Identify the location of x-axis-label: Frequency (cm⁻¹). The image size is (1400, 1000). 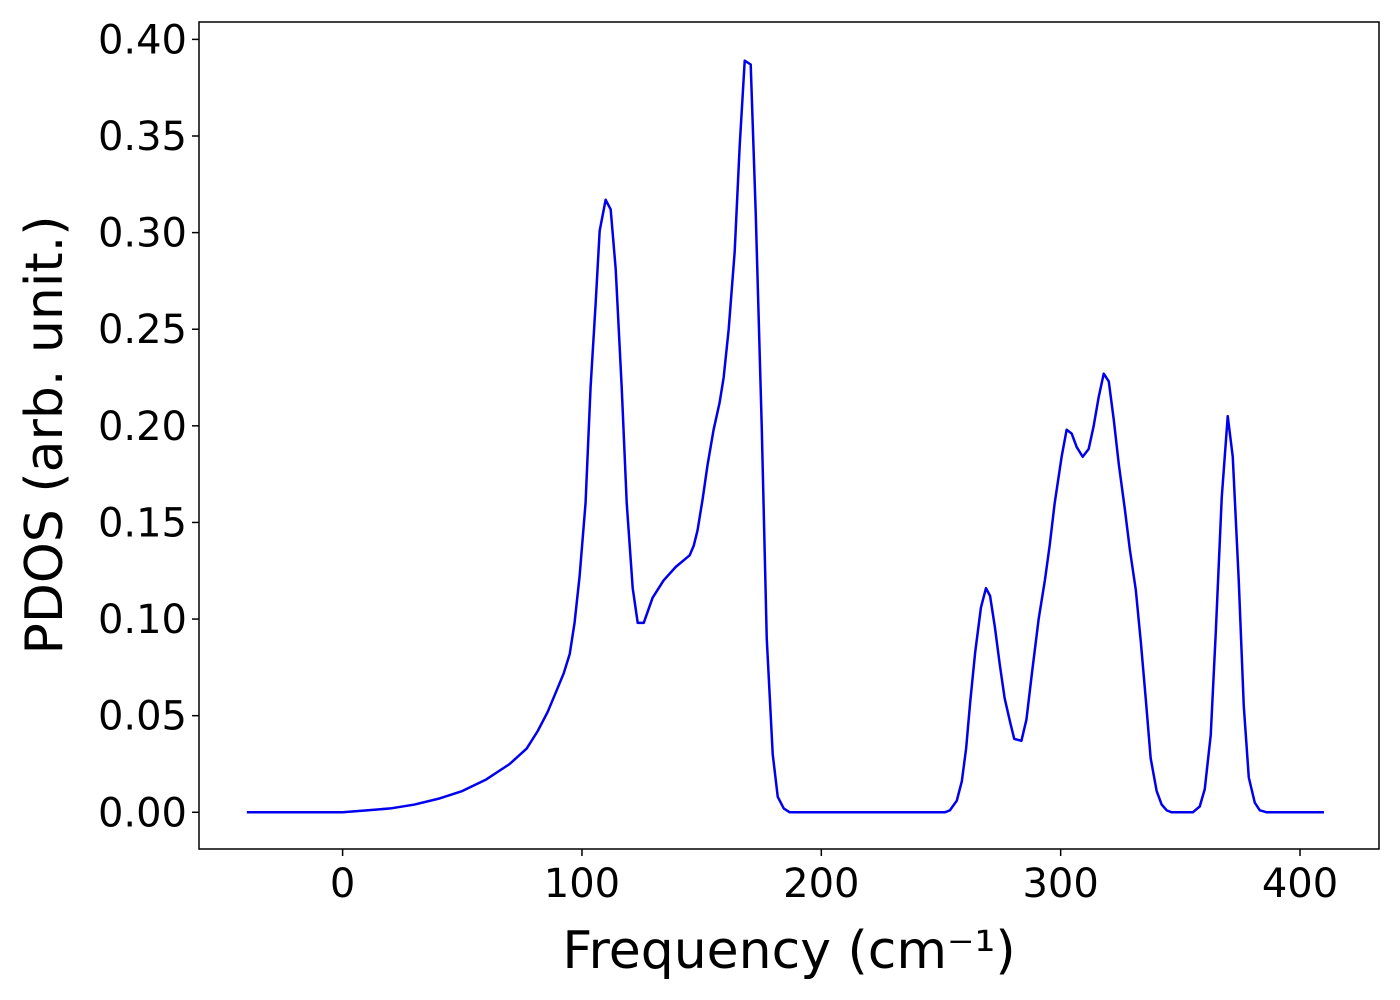
(788, 951).